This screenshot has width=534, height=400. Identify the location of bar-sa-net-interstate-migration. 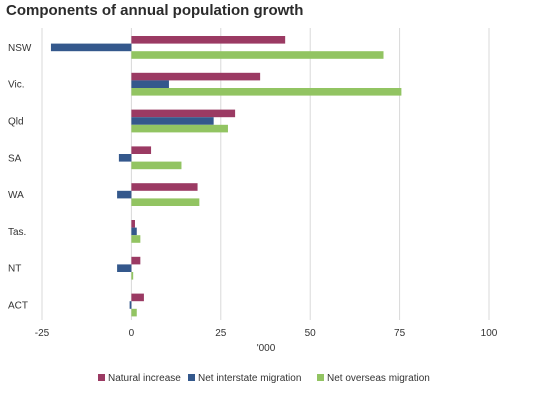
(125, 158).